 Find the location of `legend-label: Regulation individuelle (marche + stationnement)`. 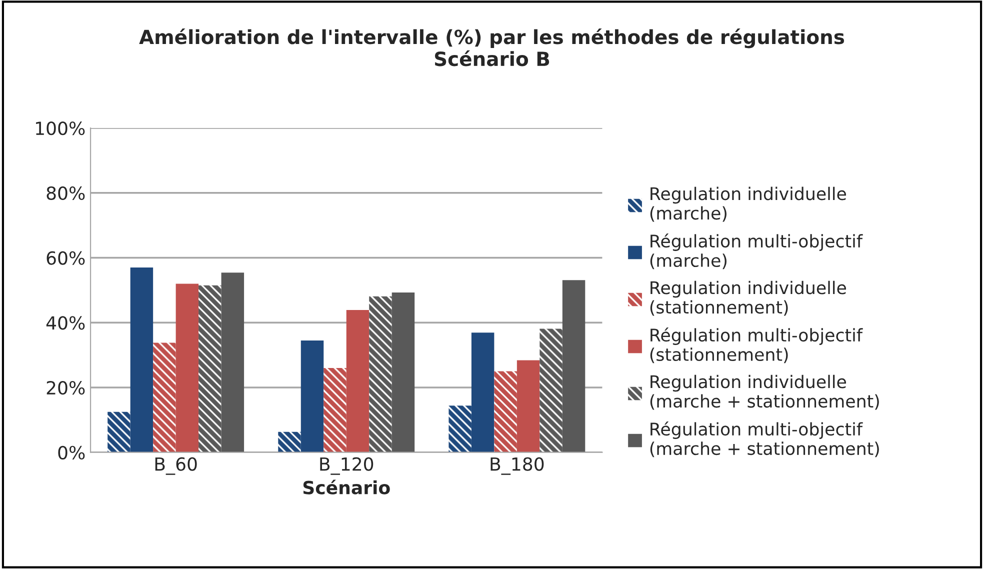

legend-label: Regulation individuelle (marche + stationnement) is located at coordinates (764, 392).